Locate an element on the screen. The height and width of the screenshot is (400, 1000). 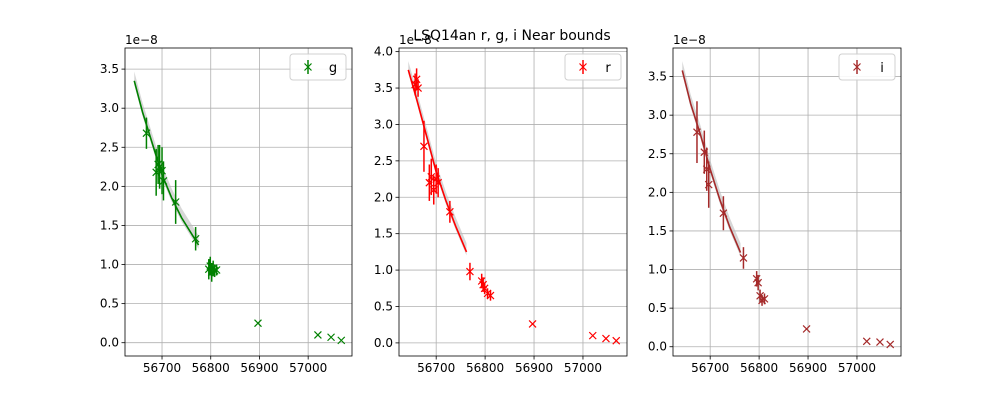
legend-label: g is located at coordinates (333, 68).